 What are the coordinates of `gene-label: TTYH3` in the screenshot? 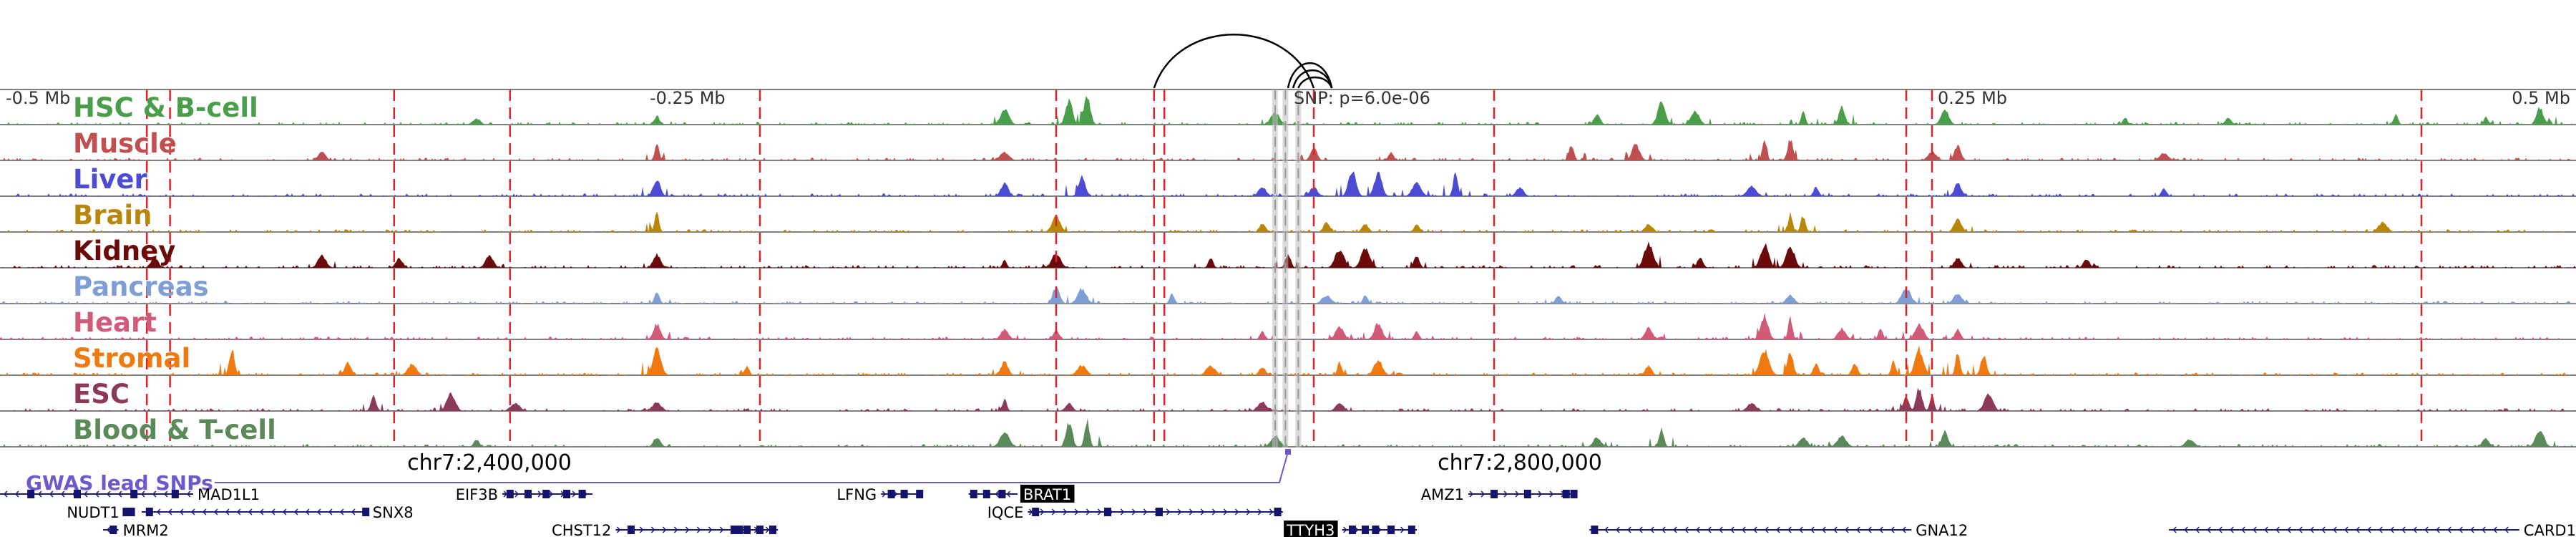 It's located at (1310, 529).